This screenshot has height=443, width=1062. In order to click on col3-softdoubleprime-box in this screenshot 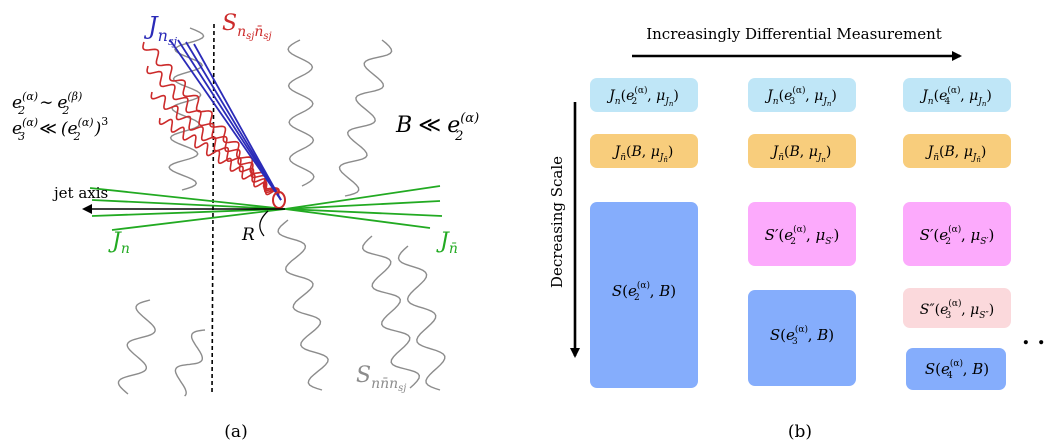, I will do `click(957, 308)`.